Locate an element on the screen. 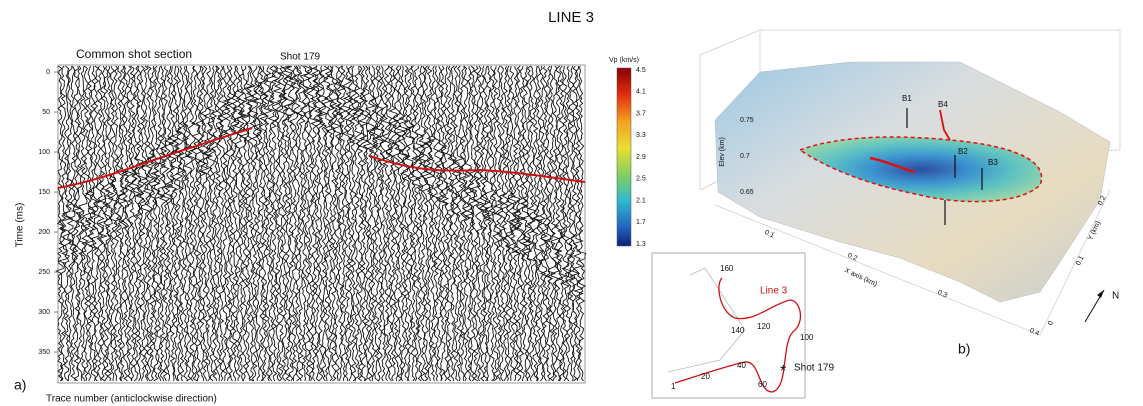  x-axis-label: X axis (km) is located at coordinates (860, 277).